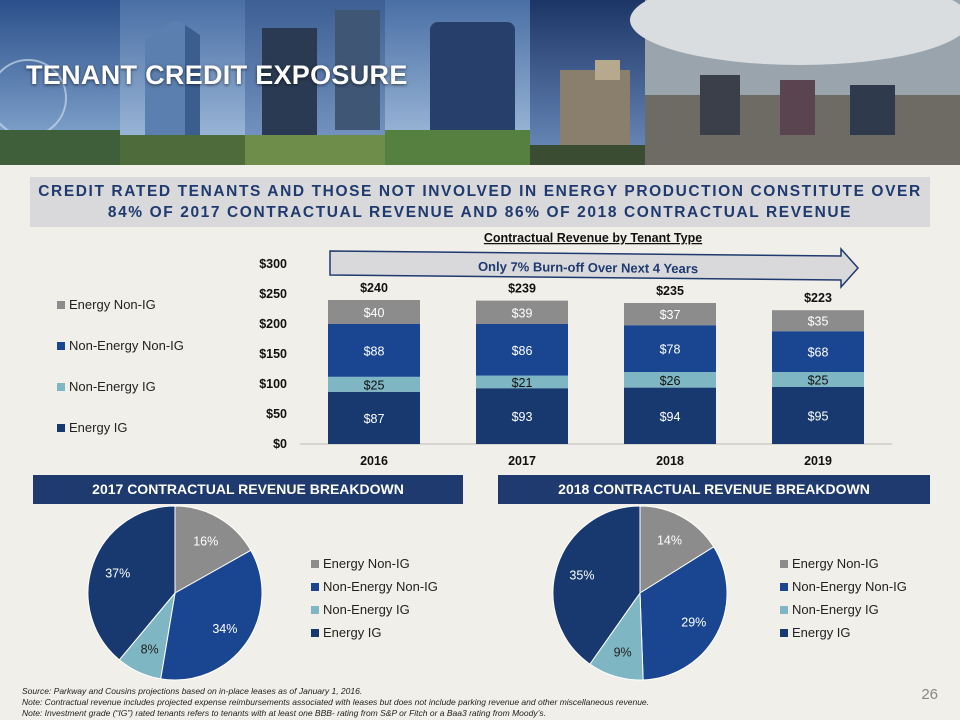 The height and width of the screenshot is (720, 960). I want to click on pie-slice-label: 9%, so click(623, 652).